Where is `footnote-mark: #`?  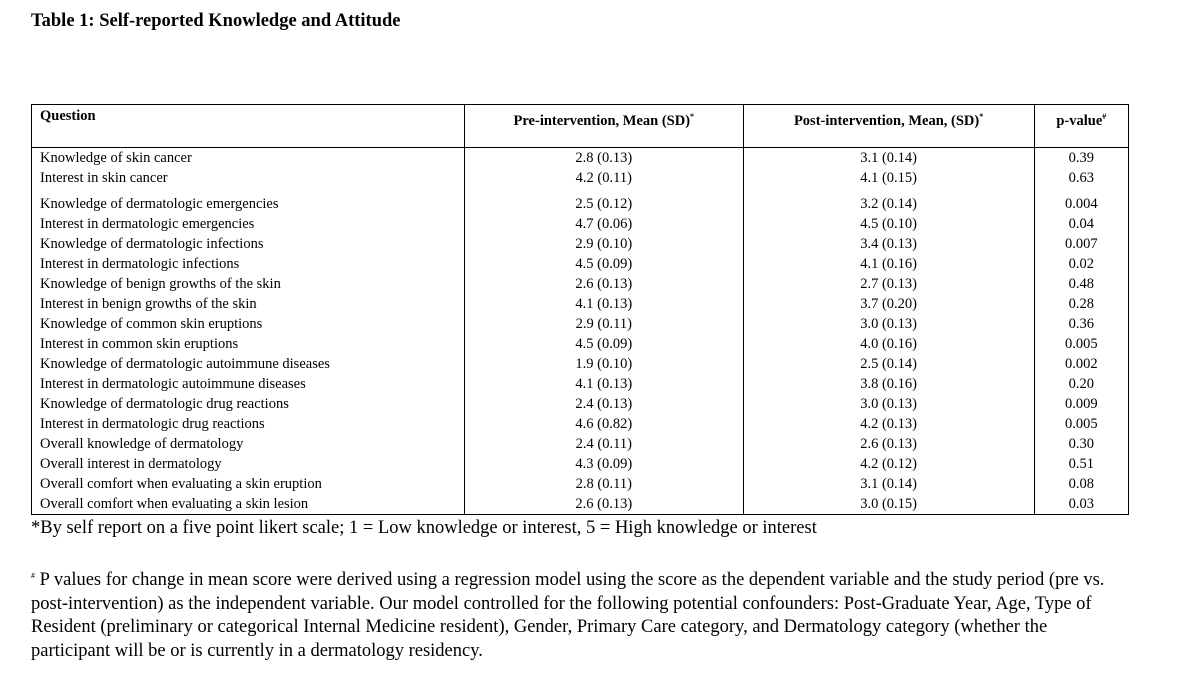
footnote-mark: # is located at coordinates (33, 575).